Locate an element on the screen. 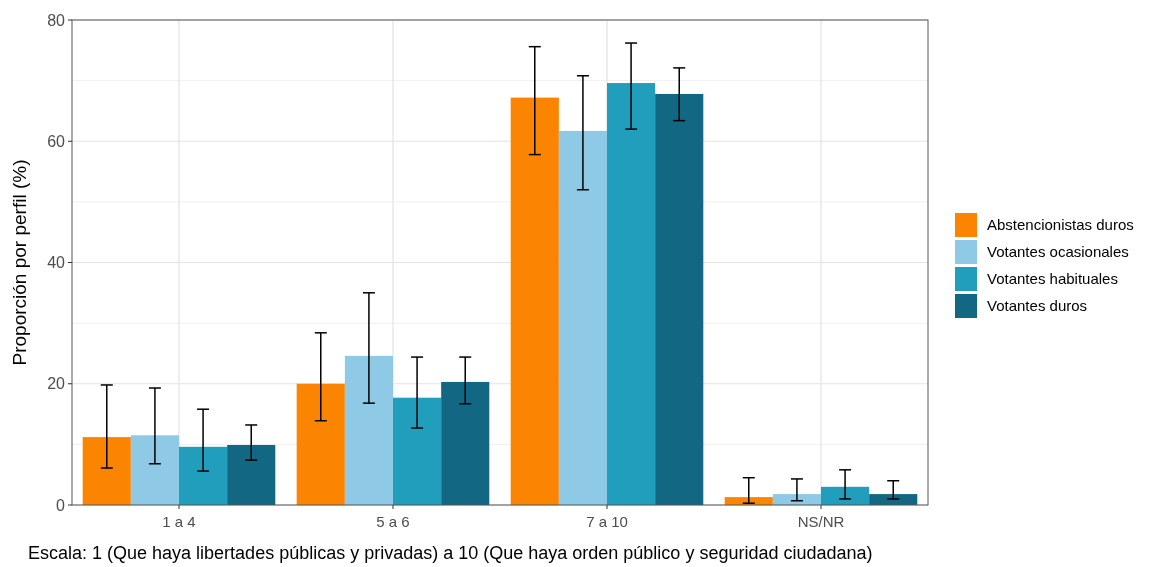  y-tick-label: 40 is located at coordinates (56, 263).